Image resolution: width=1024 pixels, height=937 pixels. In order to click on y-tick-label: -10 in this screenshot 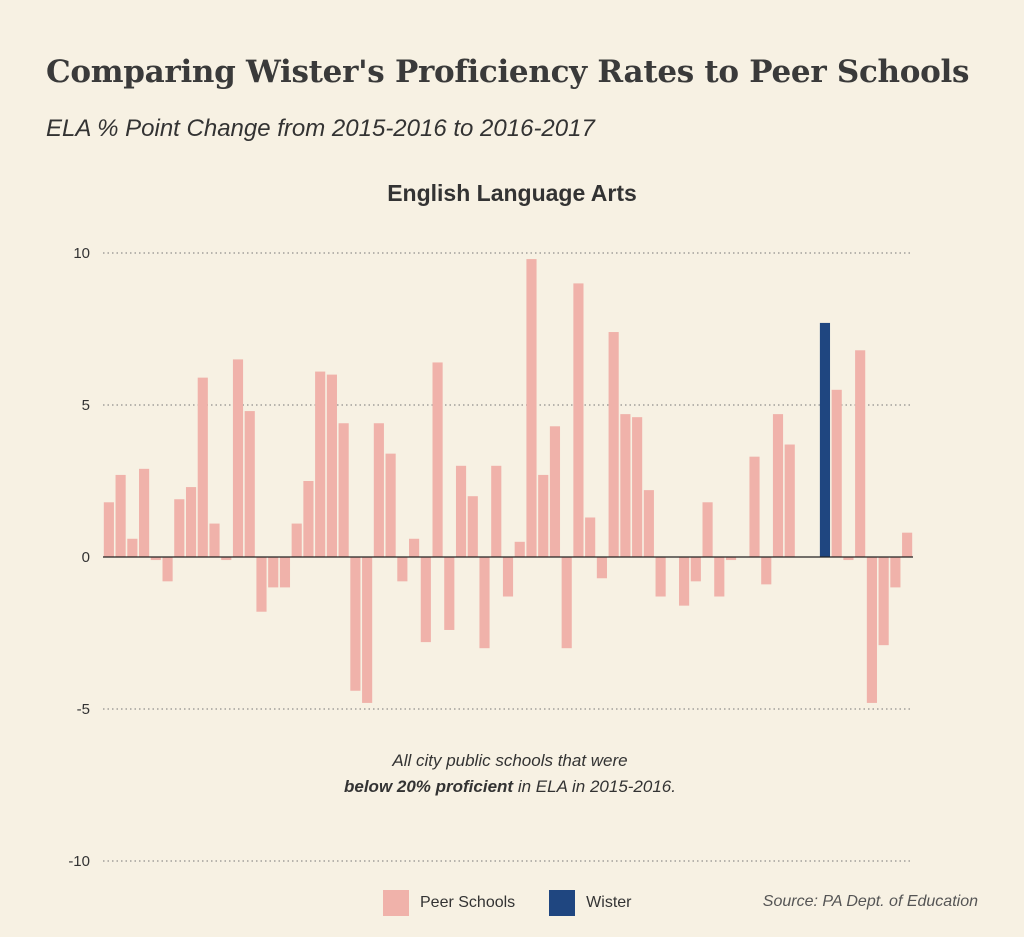, I will do `click(79, 861)`.